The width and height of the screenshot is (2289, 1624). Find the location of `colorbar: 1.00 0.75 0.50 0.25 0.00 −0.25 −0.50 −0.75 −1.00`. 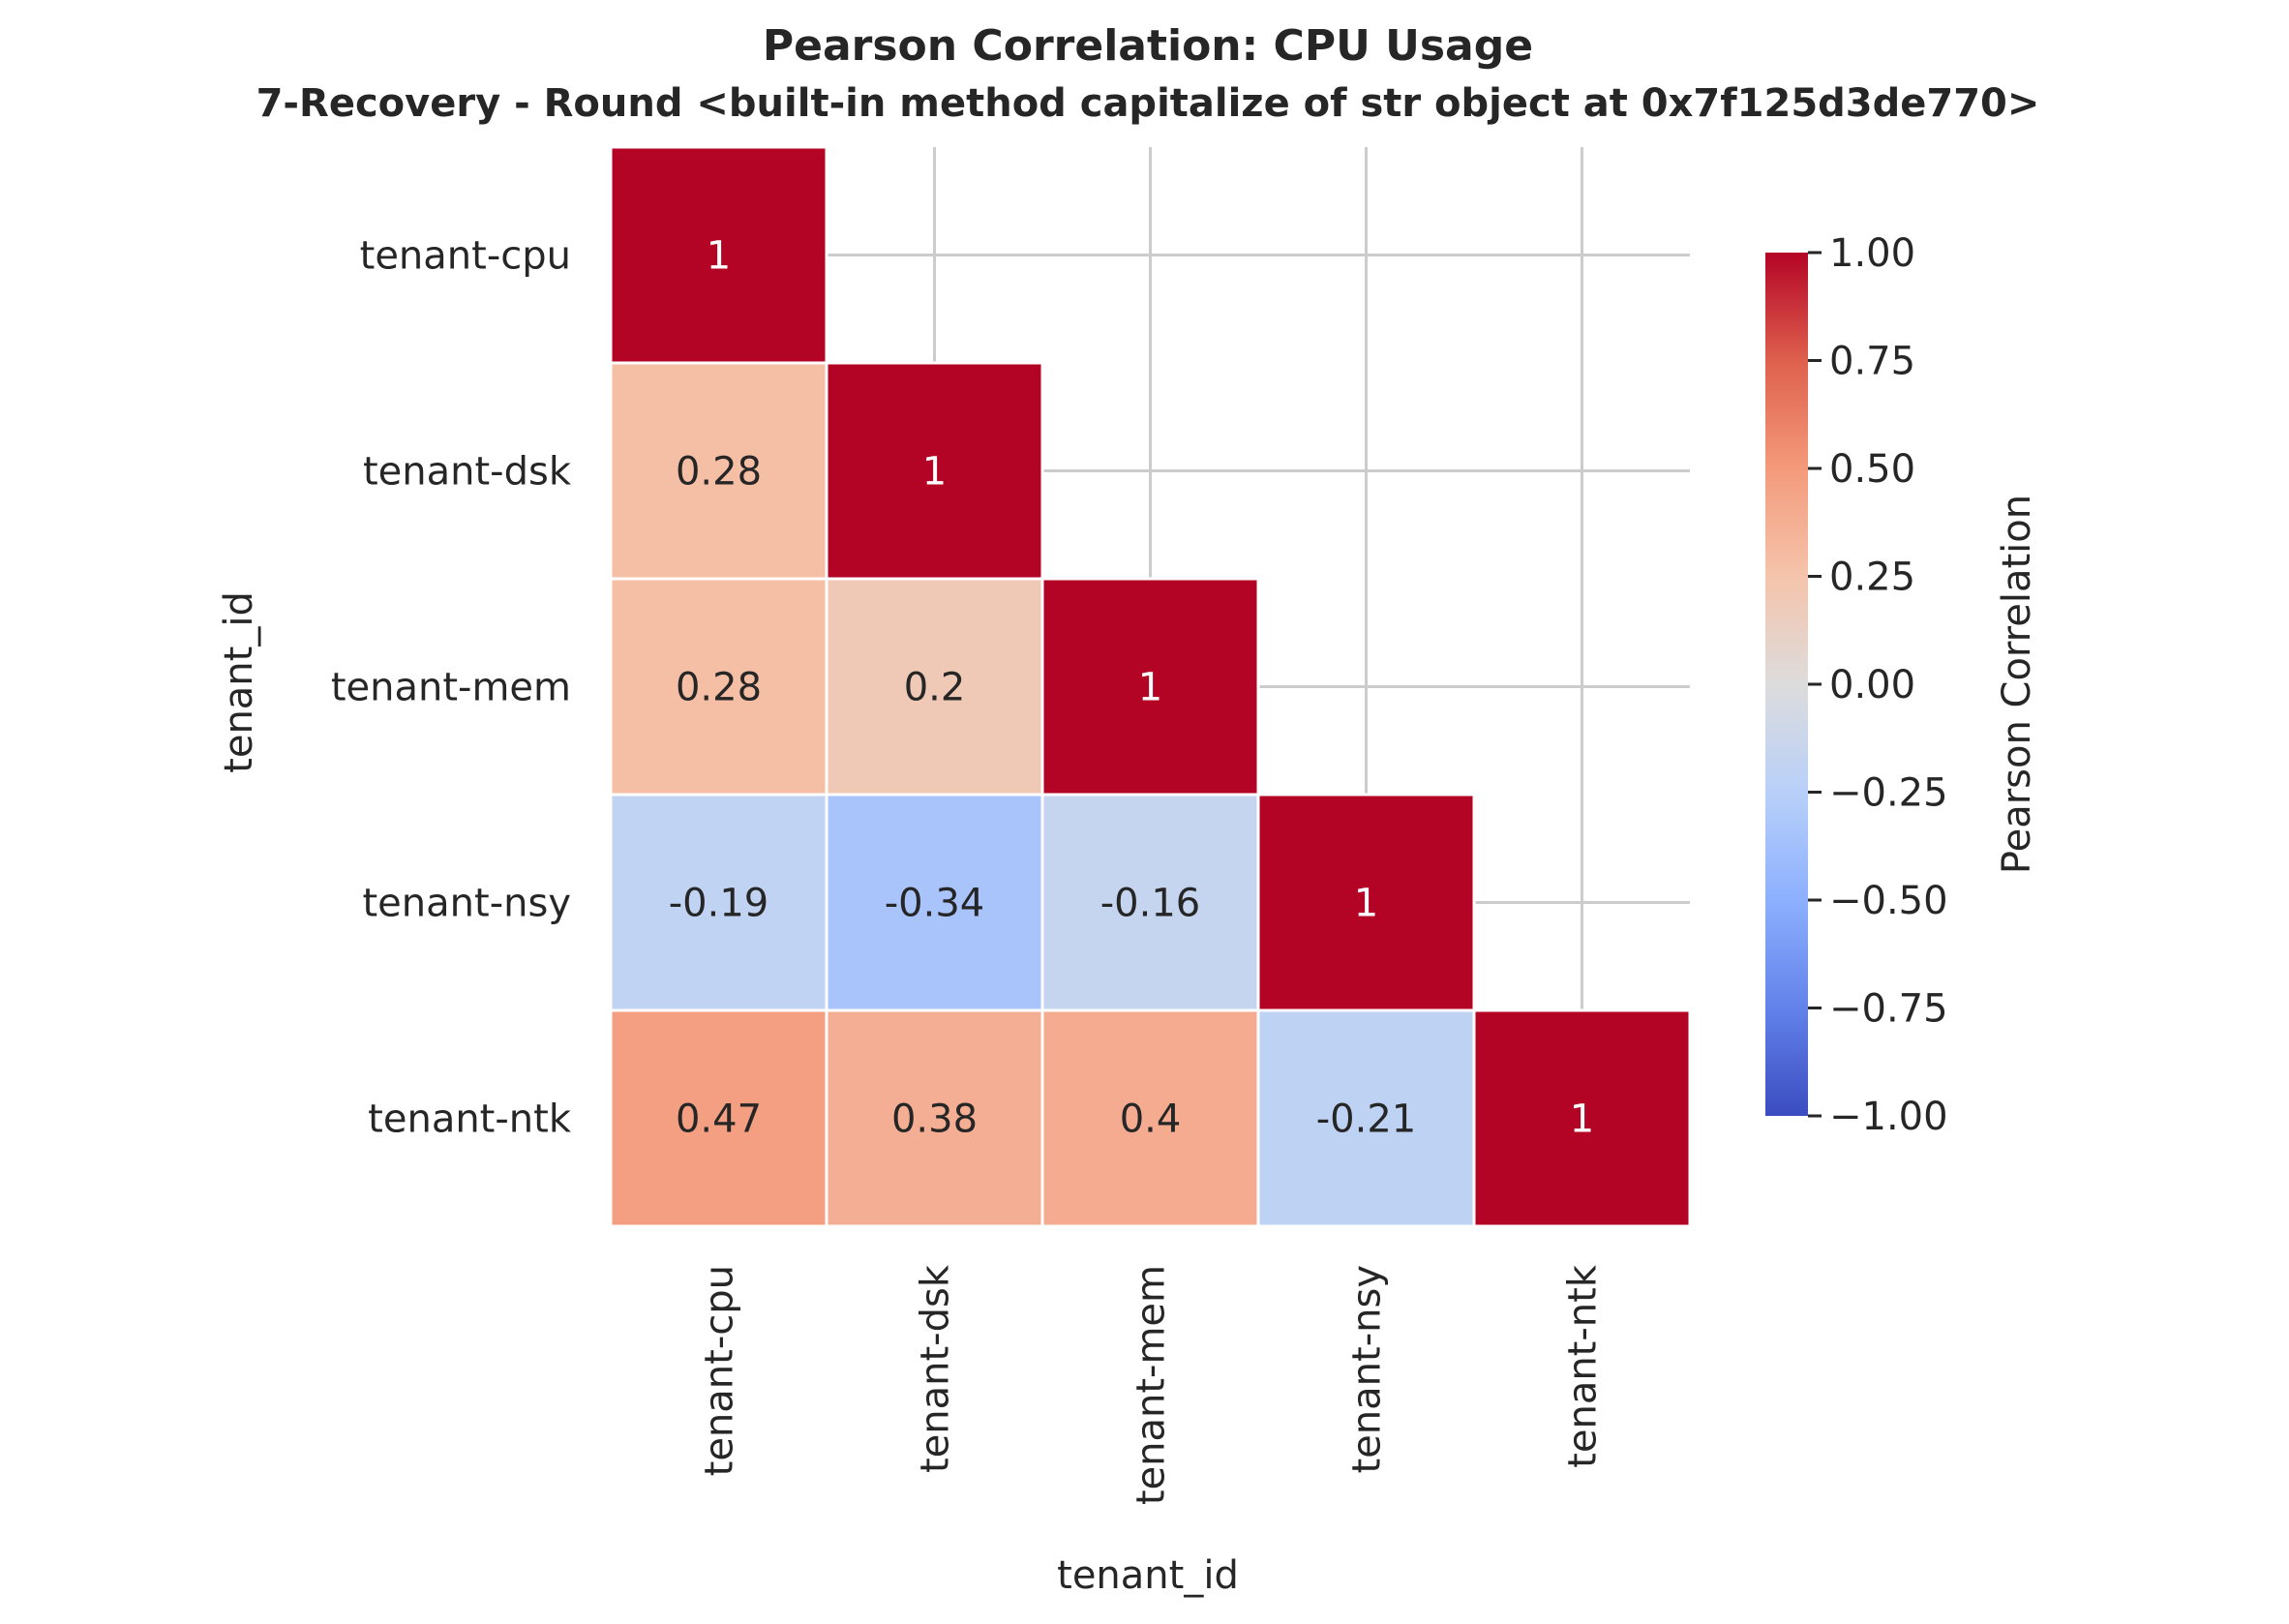

colorbar: 1.00 0.75 0.50 0.25 0.00 −0.25 −0.50 −0.75 −1.00 is located at coordinates (1856, 685).